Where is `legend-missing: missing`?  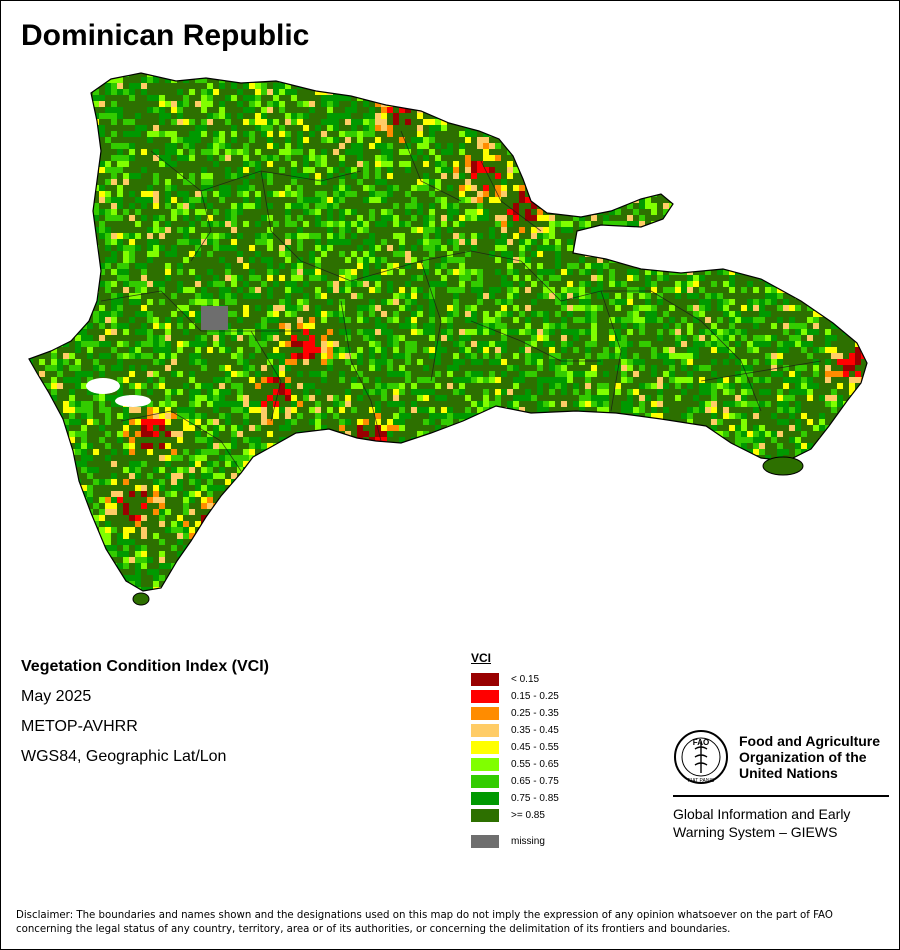 legend-missing: missing is located at coordinates (515, 841).